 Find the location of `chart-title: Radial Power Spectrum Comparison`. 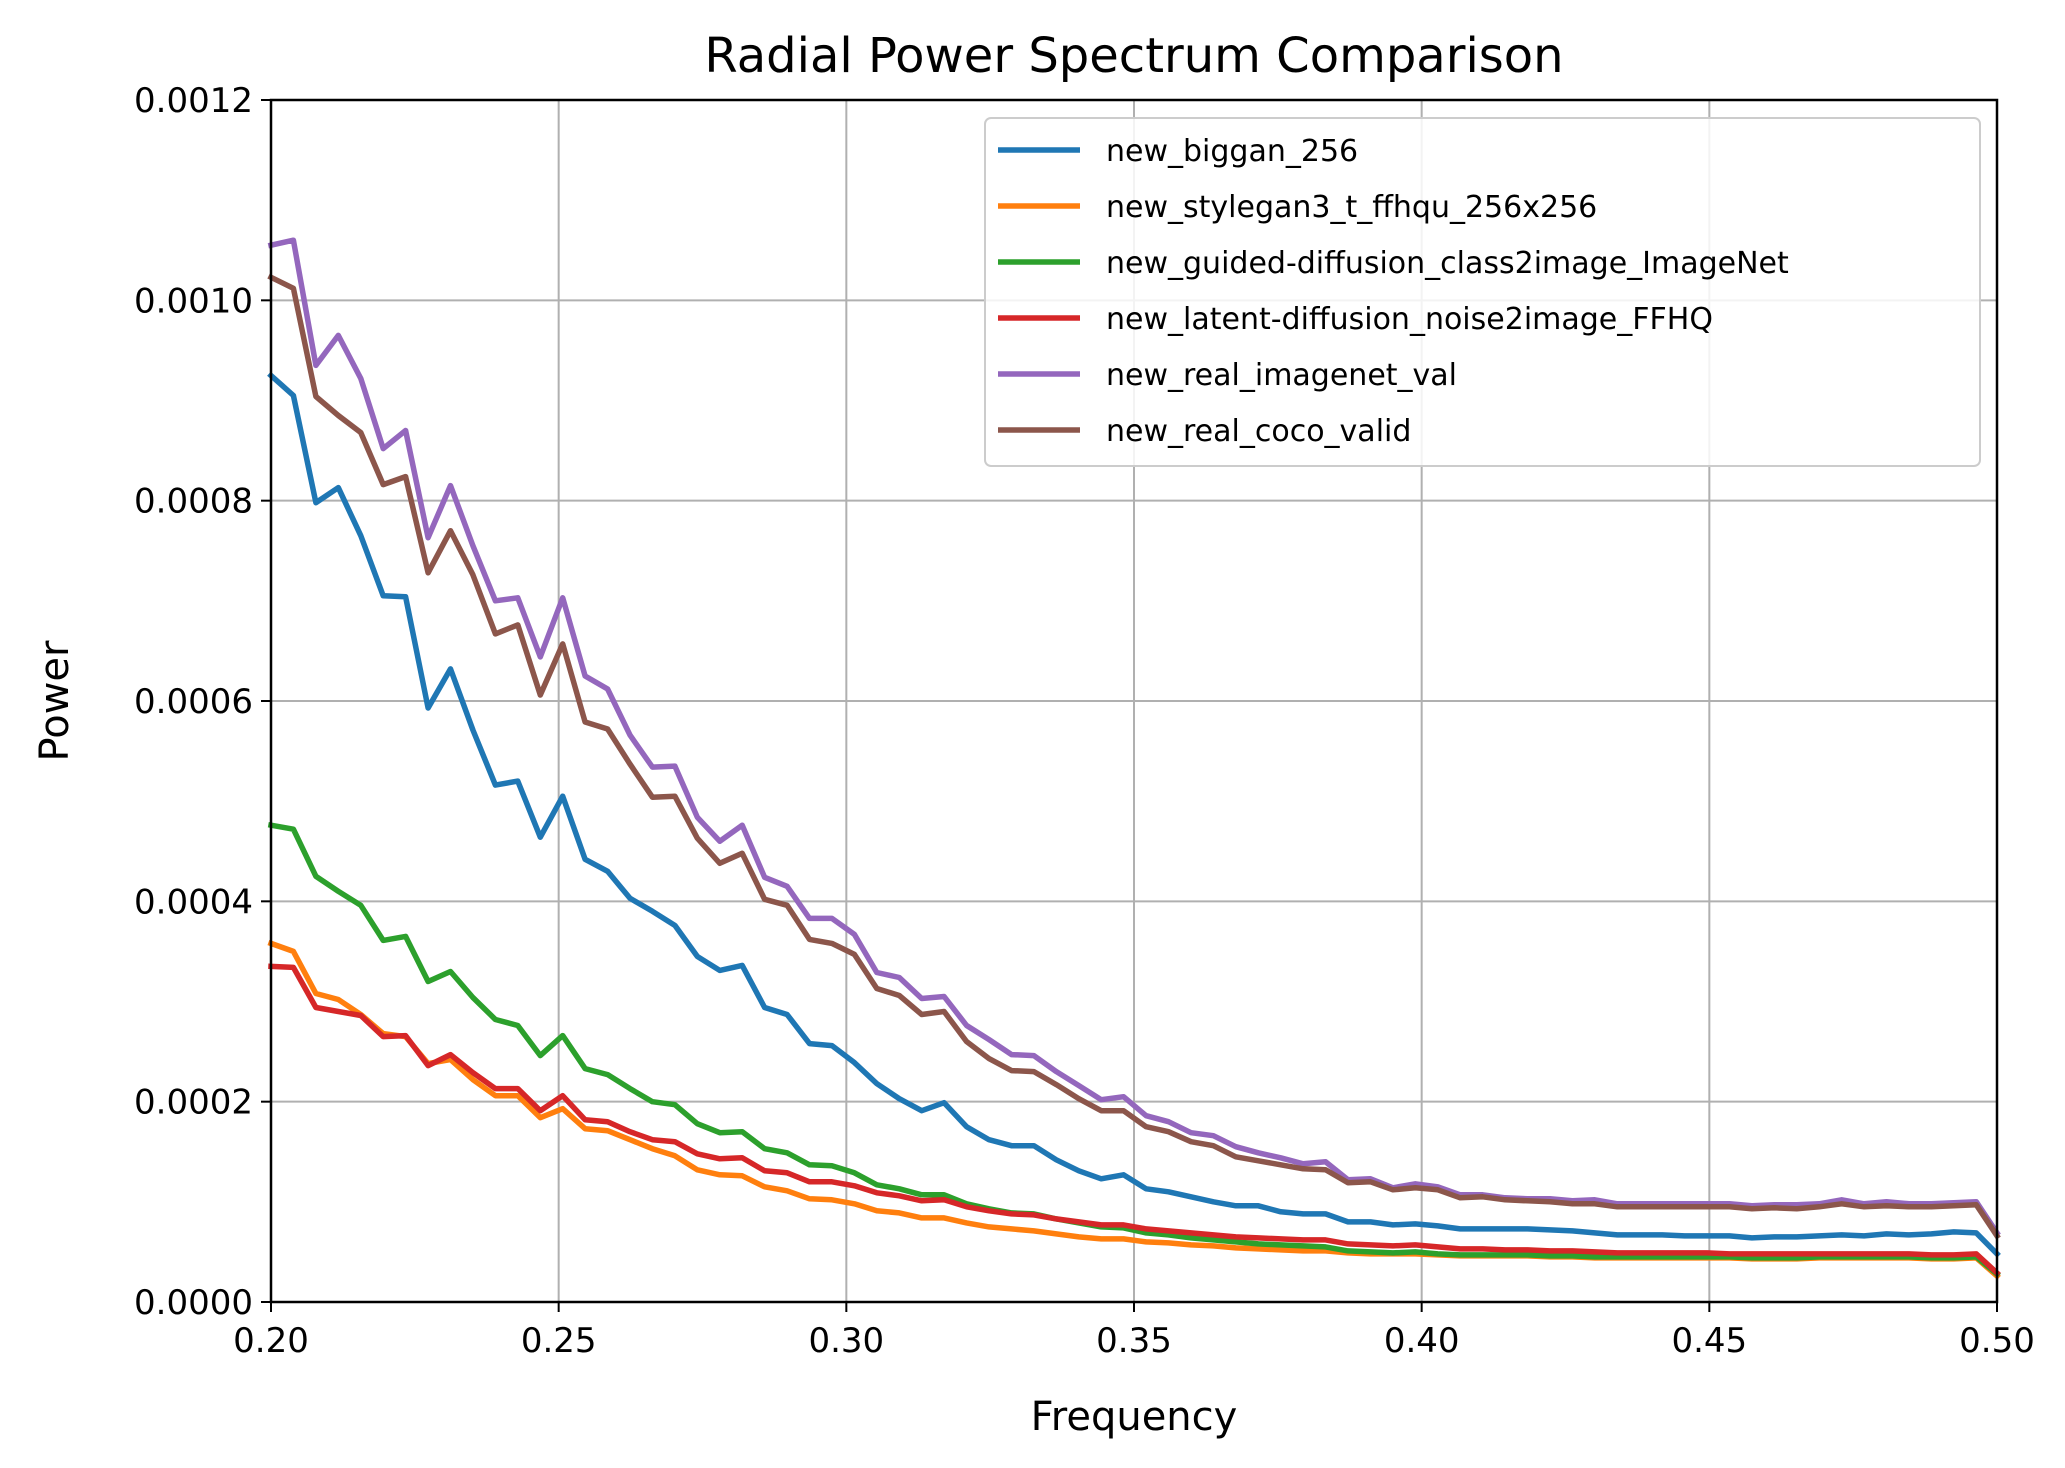

chart-title: Radial Power Spectrum Comparison is located at coordinates (1133, 56).